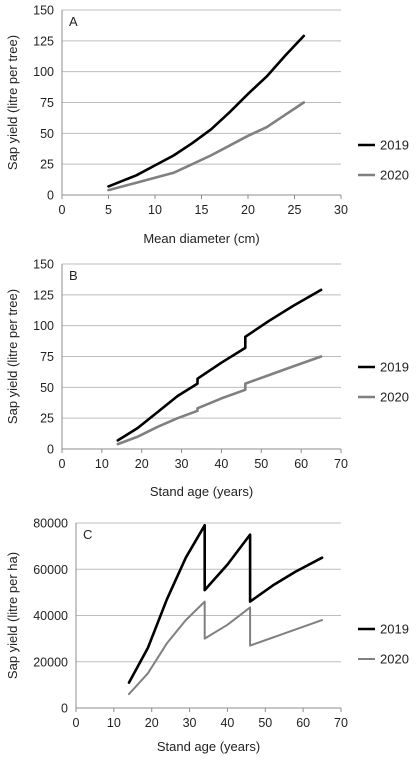  What do you see at coordinates (87, 534) in the screenshot?
I see `panel-label: C` at bounding box center [87, 534].